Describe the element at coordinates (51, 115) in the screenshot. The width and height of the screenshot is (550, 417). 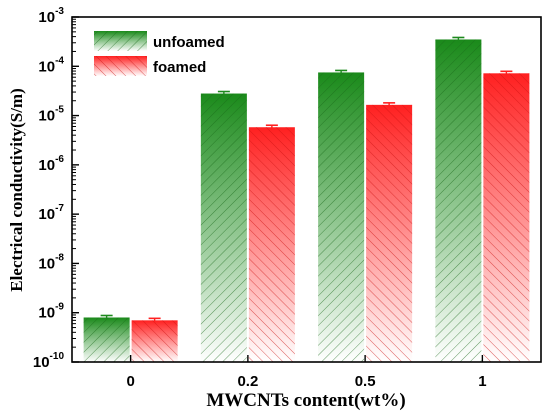
I see `y-tick-label: 10⁻⁵` at that location.